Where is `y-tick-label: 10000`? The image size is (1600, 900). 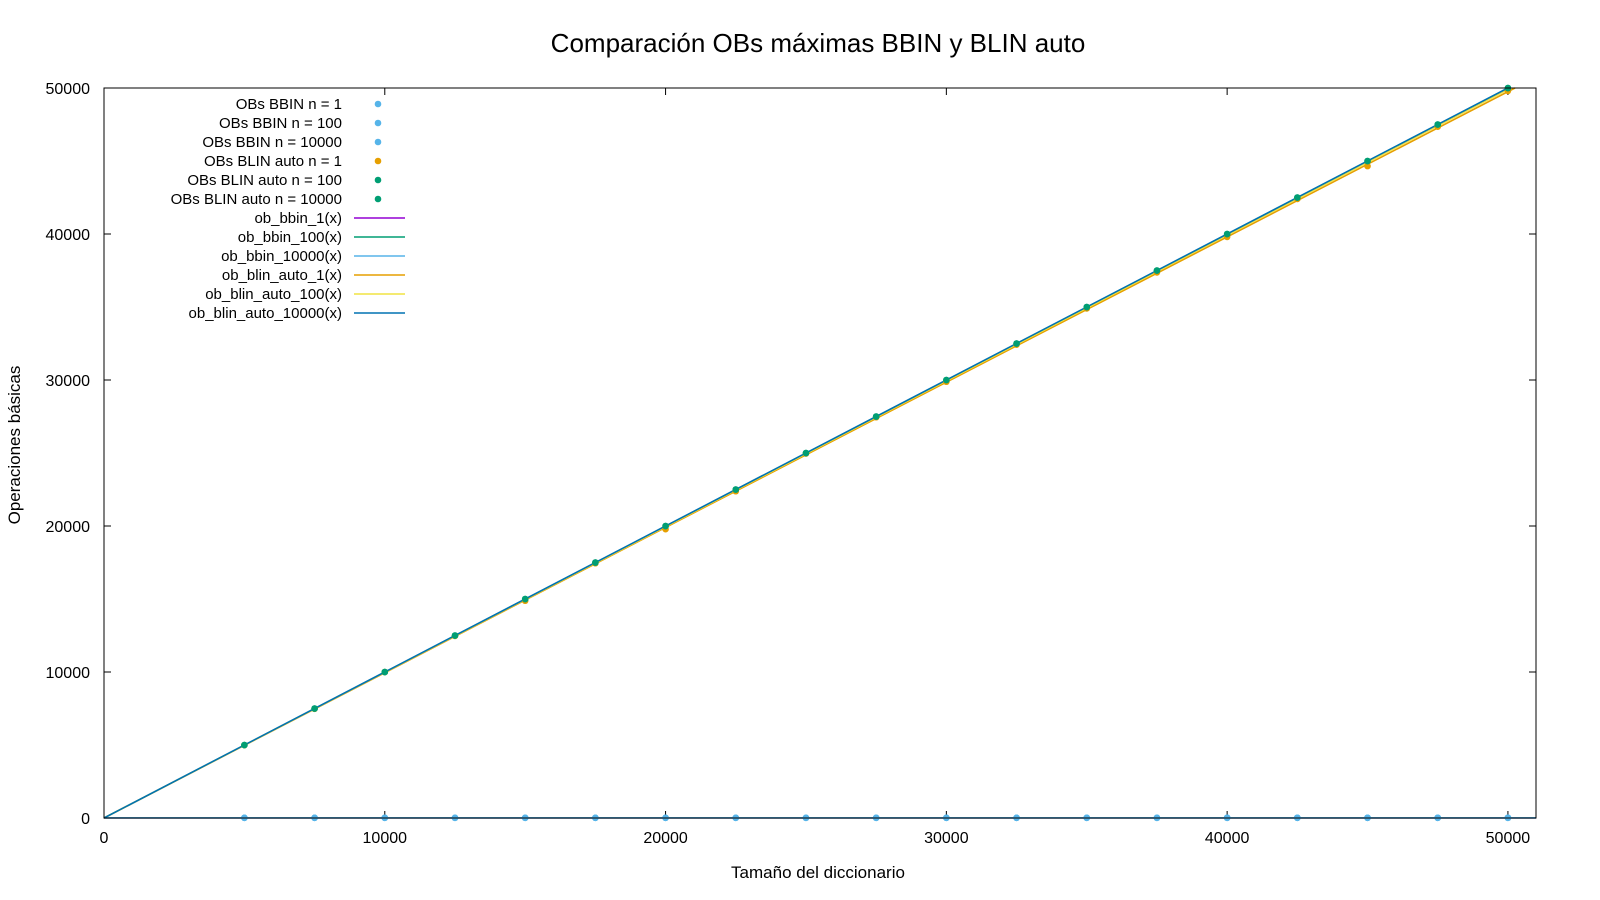 y-tick-label: 10000 is located at coordinates (68, 673).